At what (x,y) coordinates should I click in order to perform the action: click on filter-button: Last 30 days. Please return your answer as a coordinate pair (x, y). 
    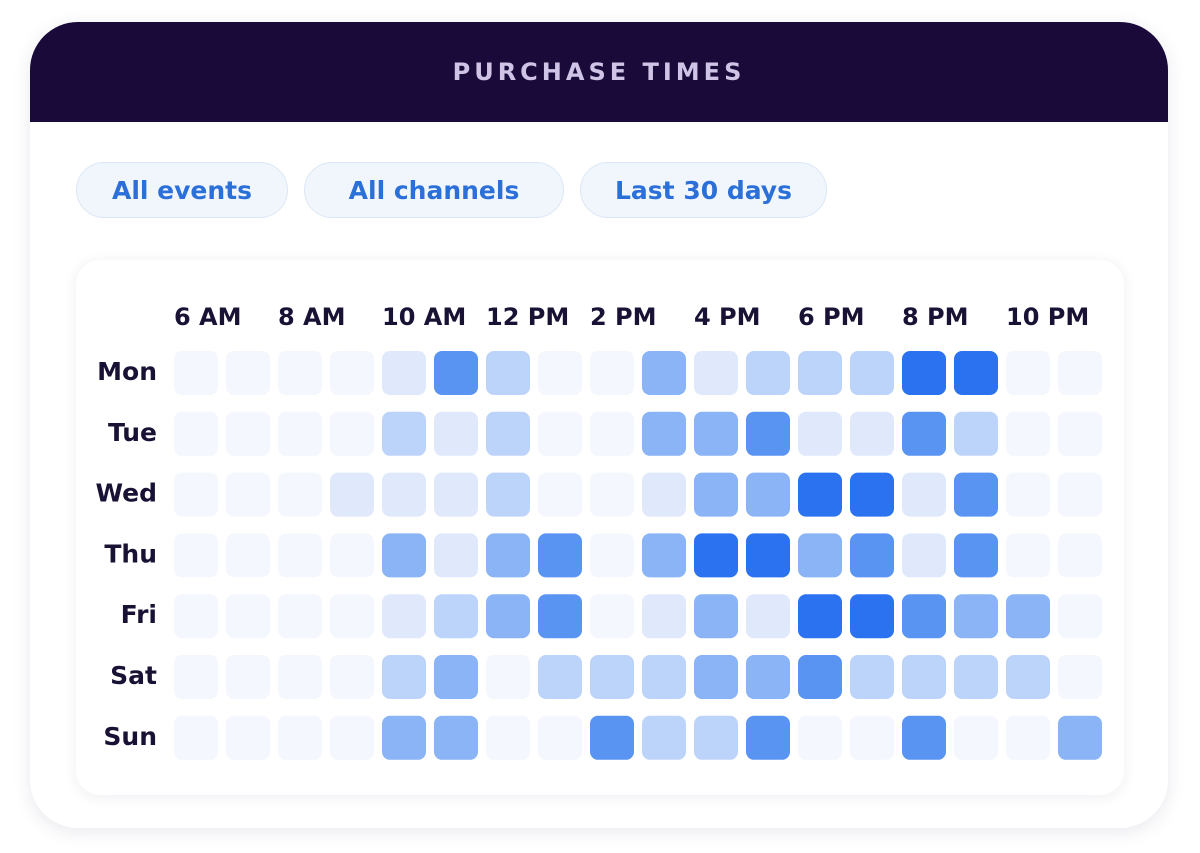
    Looking at the image, I should click on (703, 190).